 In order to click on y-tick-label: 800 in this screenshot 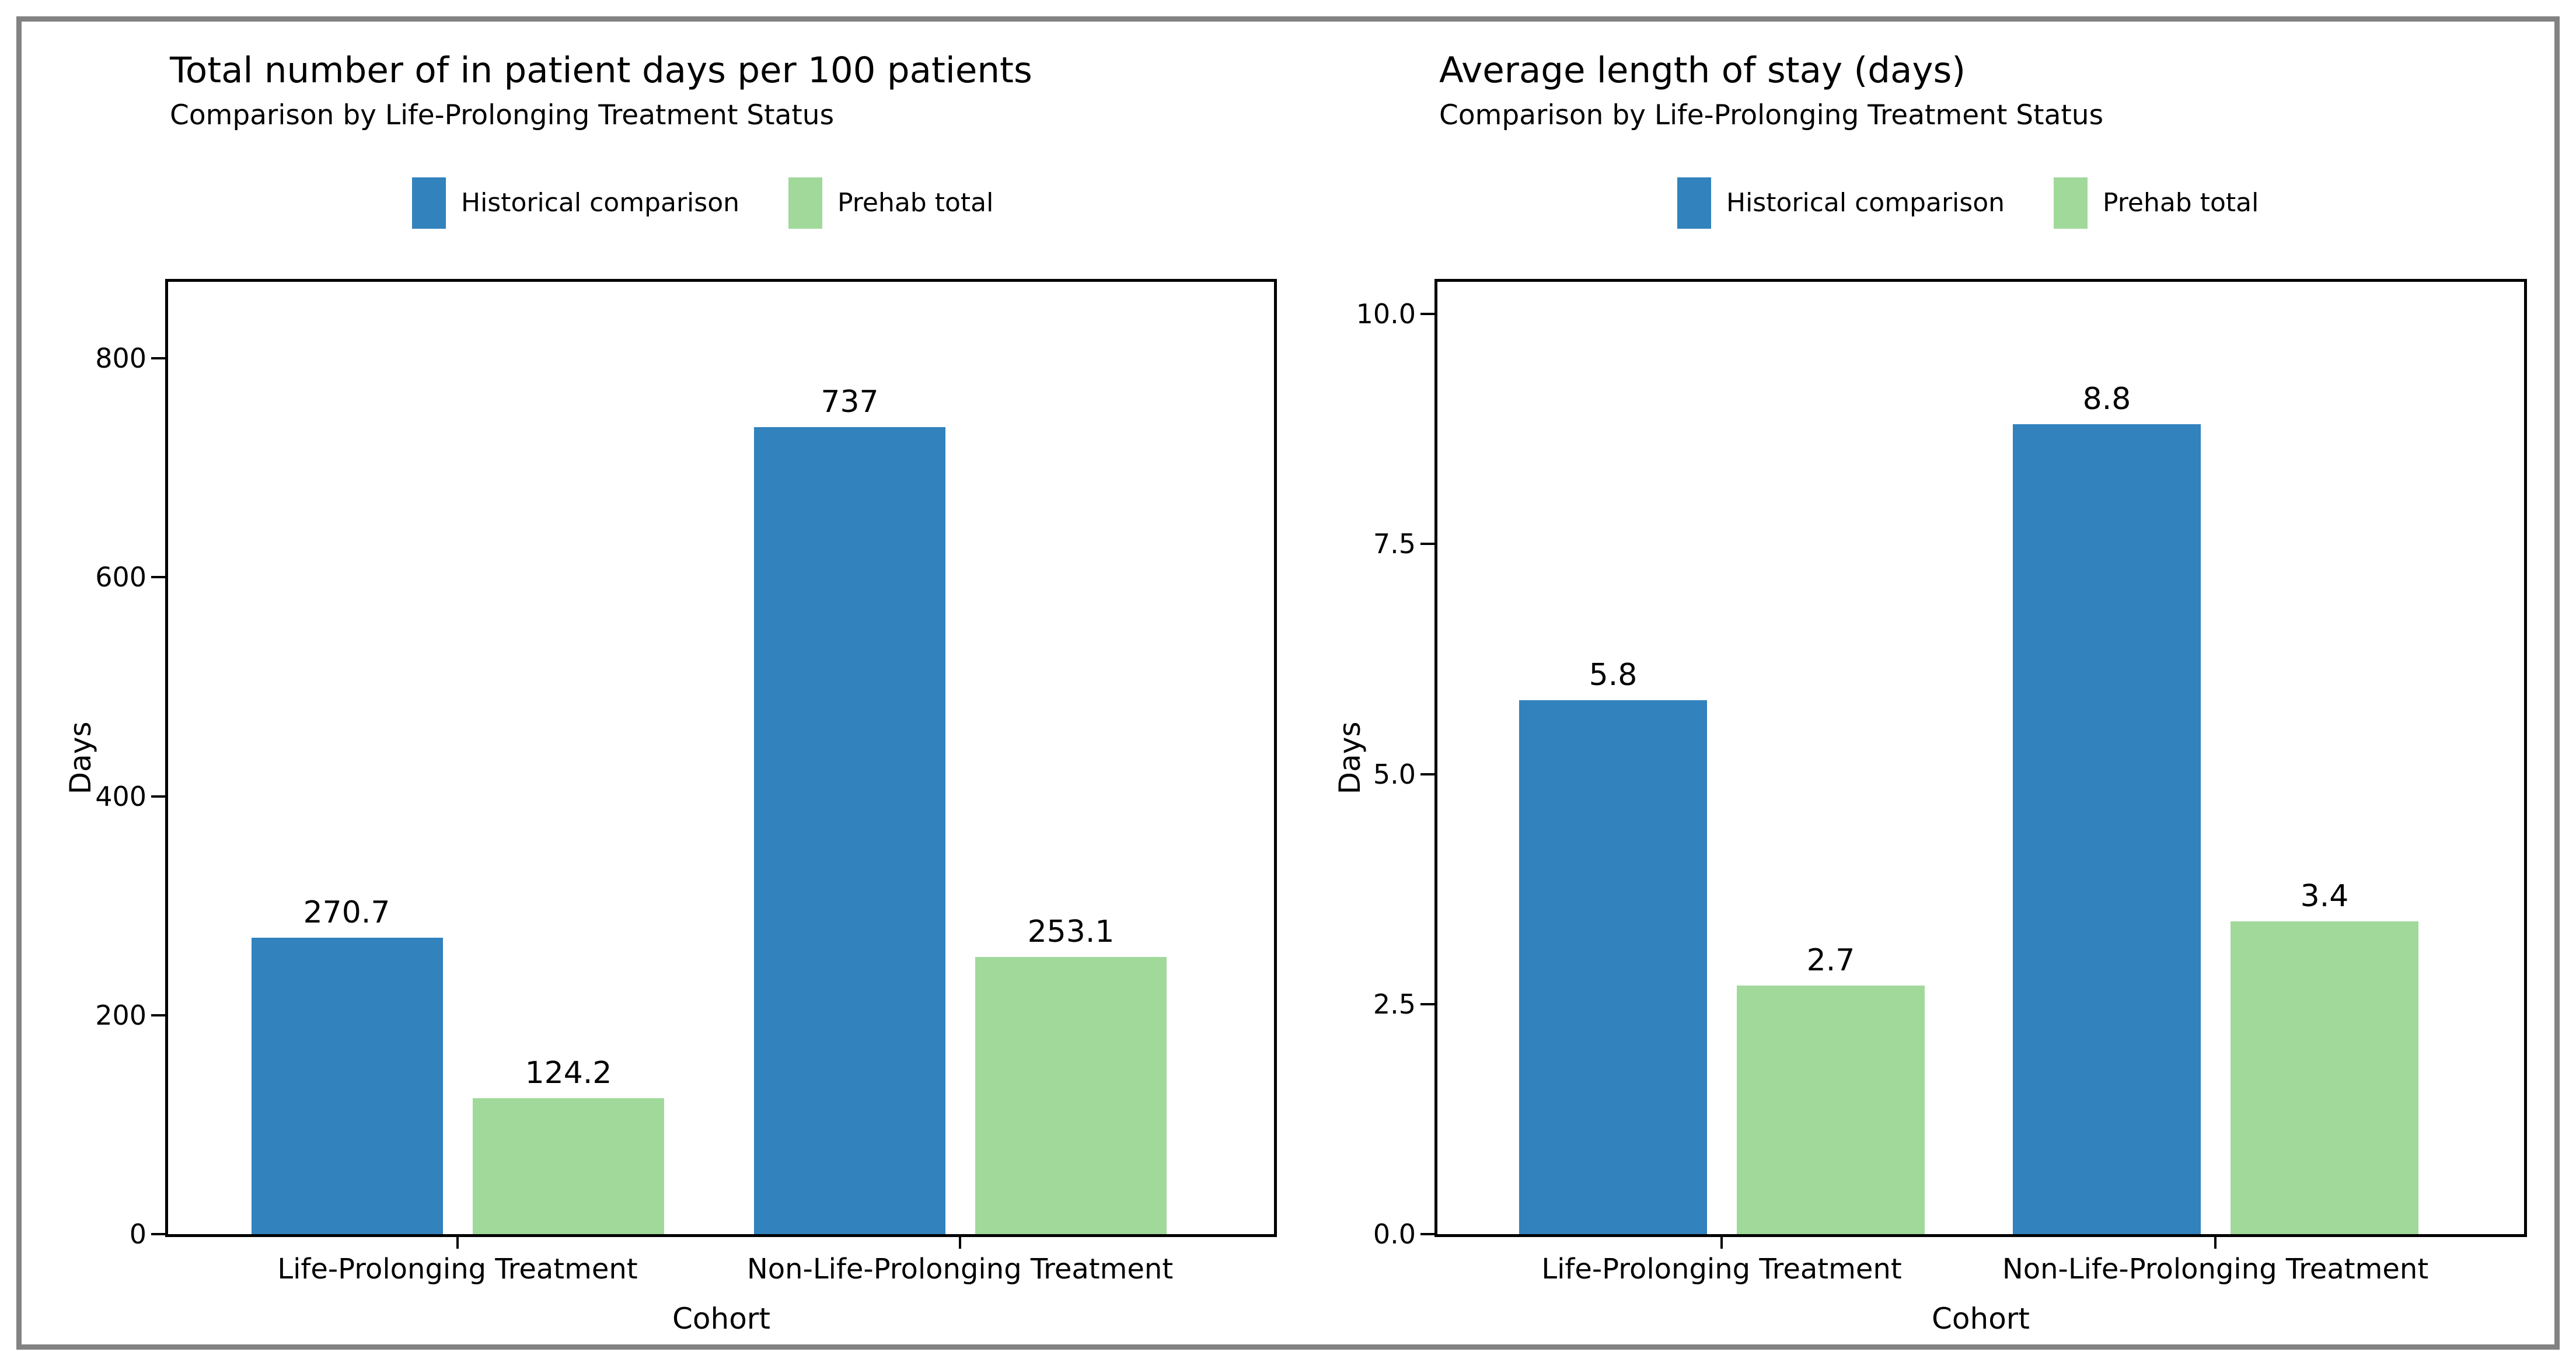, I will do `click(120, 358)`.